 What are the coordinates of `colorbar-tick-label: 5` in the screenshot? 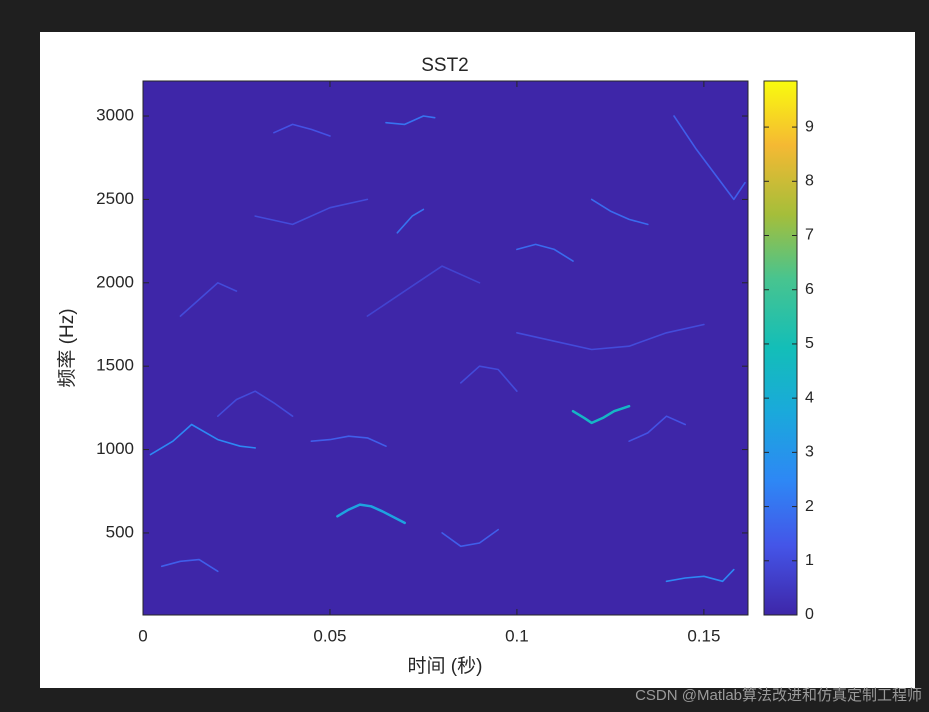 It's located at (809, 343).